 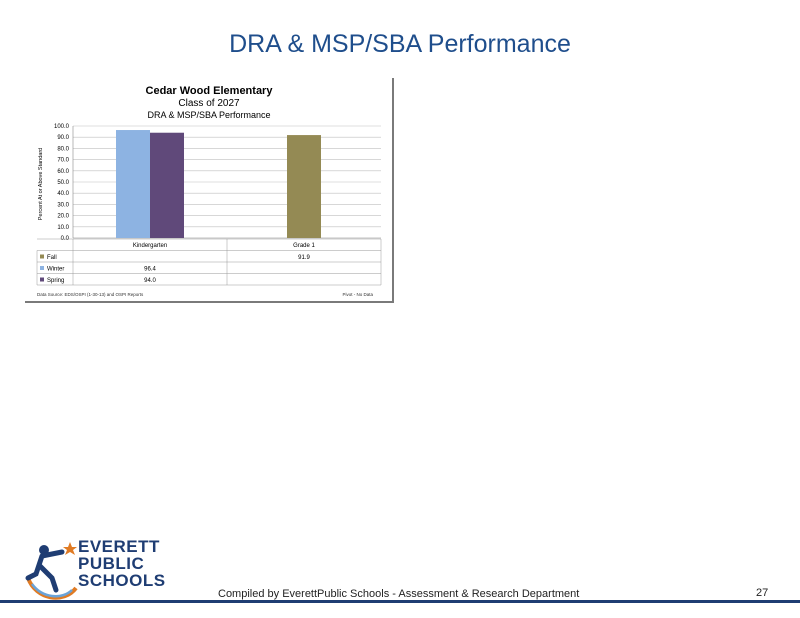 What do you see at coordinates (42, 268) in the screenshot?
I see `legend-swatch-winter` at bounding box center [42, 268].